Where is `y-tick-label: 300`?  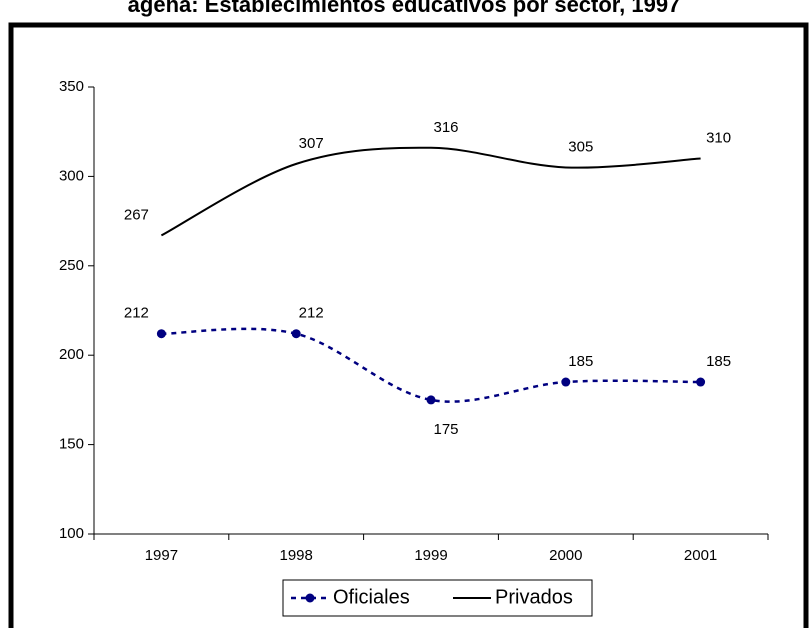
y-tick-label: 300 is located at coordinates (71, 175).